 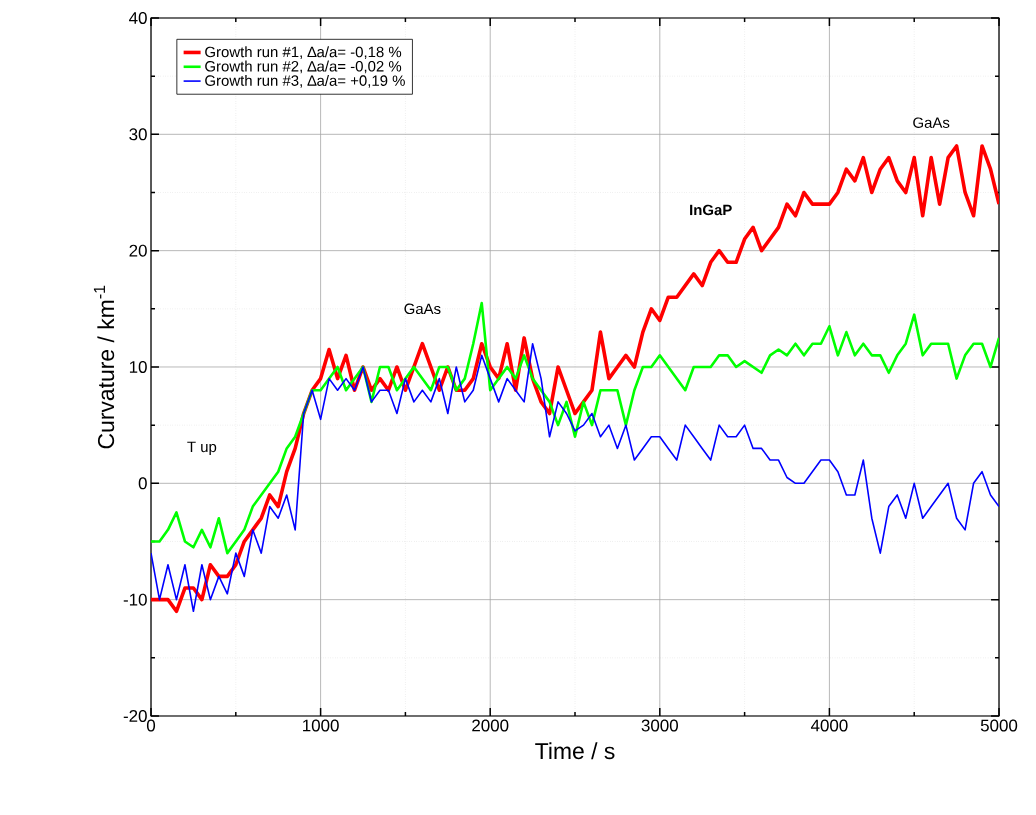 What do you see at coordinates (135, 715) in the screenshot?
I see `y-tick-label: -20` at bounding box center [135, 715].